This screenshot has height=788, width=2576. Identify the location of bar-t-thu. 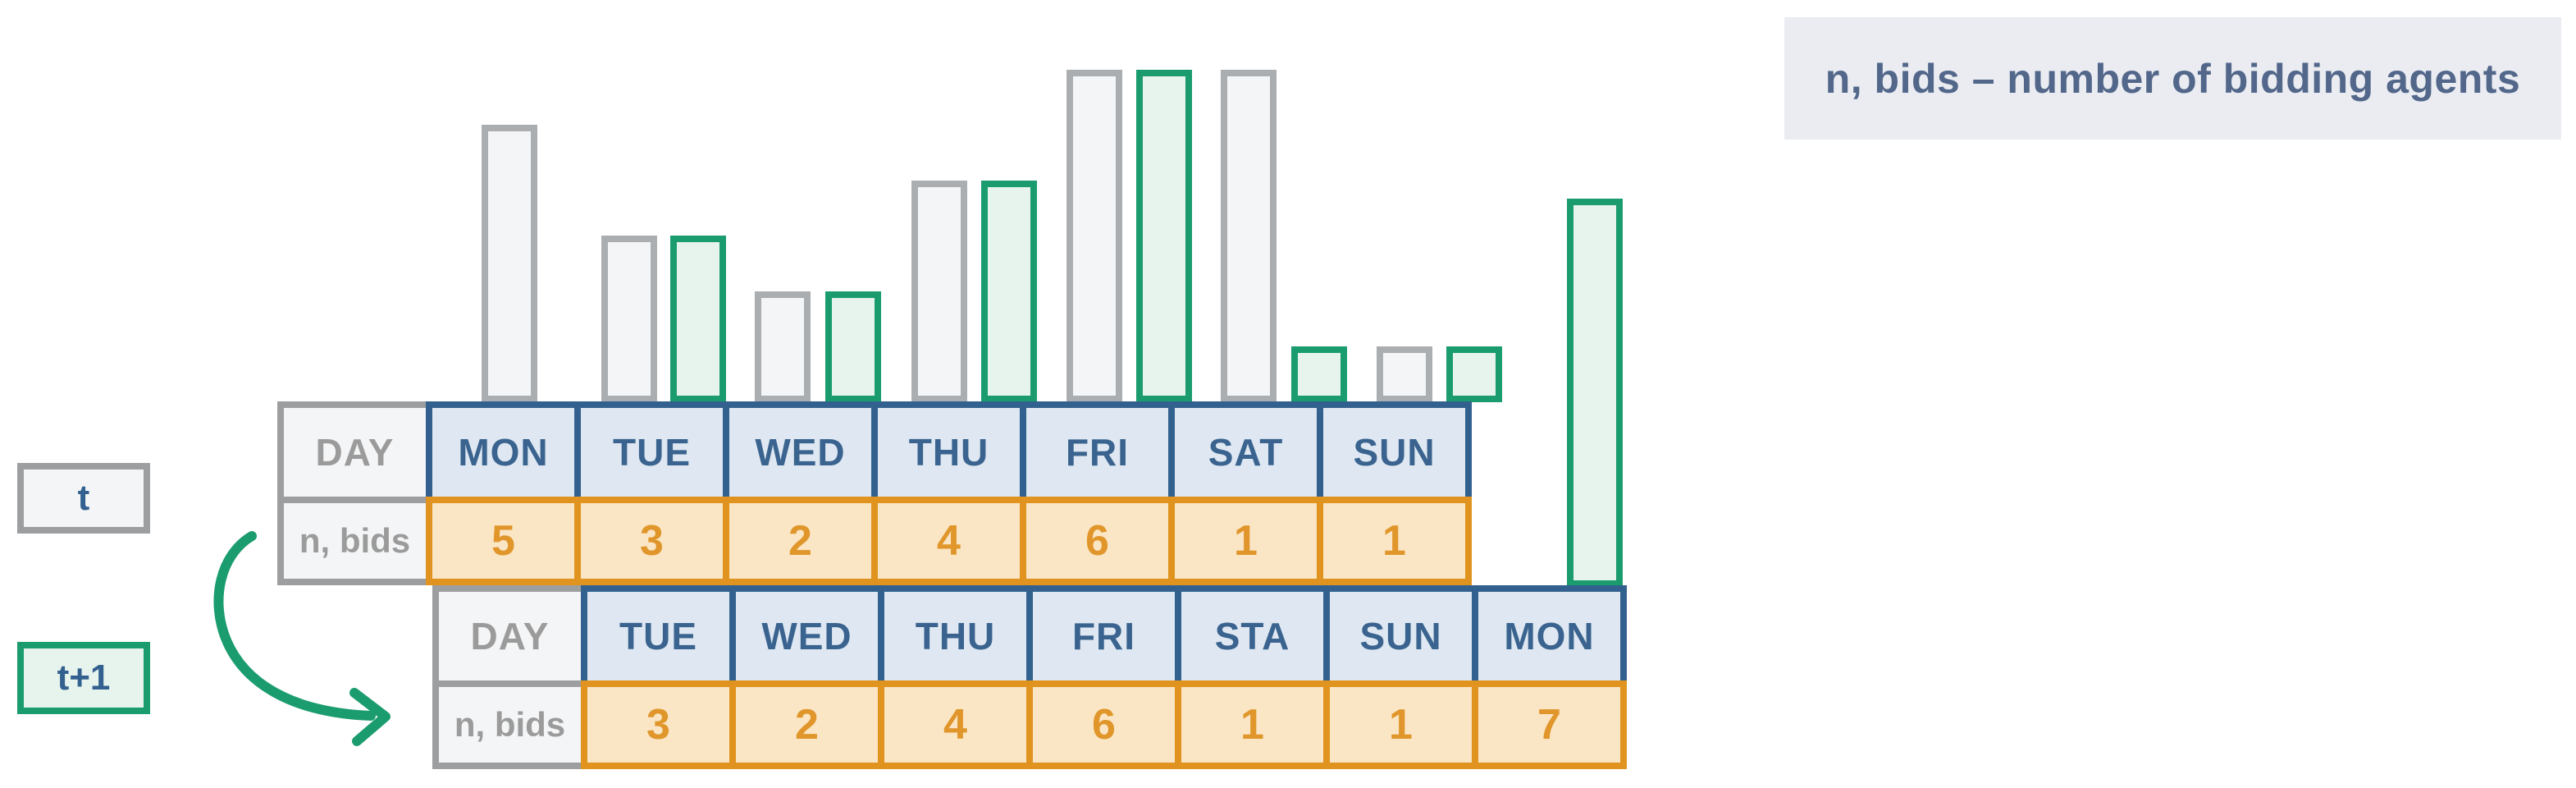
(939, 292).